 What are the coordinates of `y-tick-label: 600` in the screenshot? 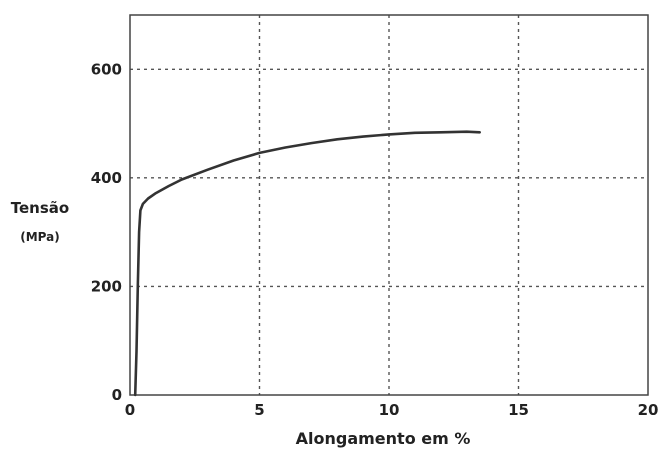 It's located at (106, 69).